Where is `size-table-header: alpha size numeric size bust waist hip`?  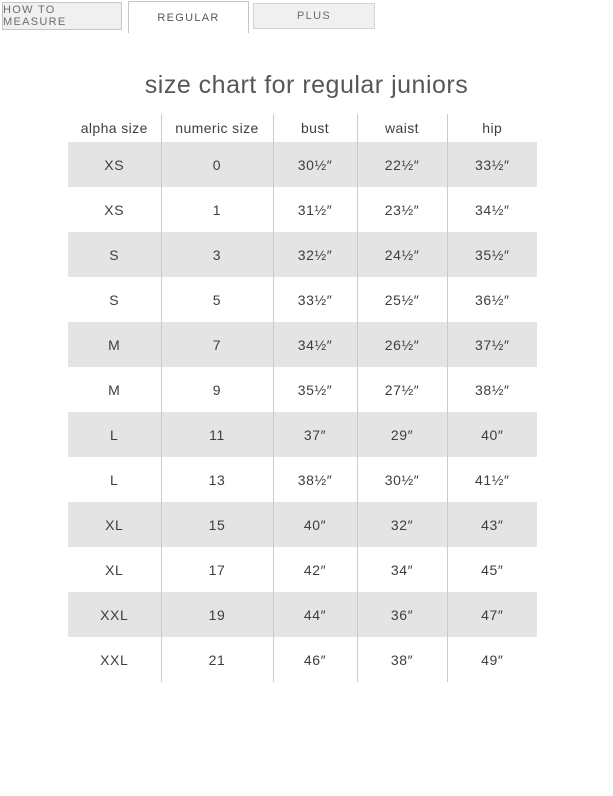
size-table-header: alpha size numeric size bust waist hip is located at coordinates (302, 128).